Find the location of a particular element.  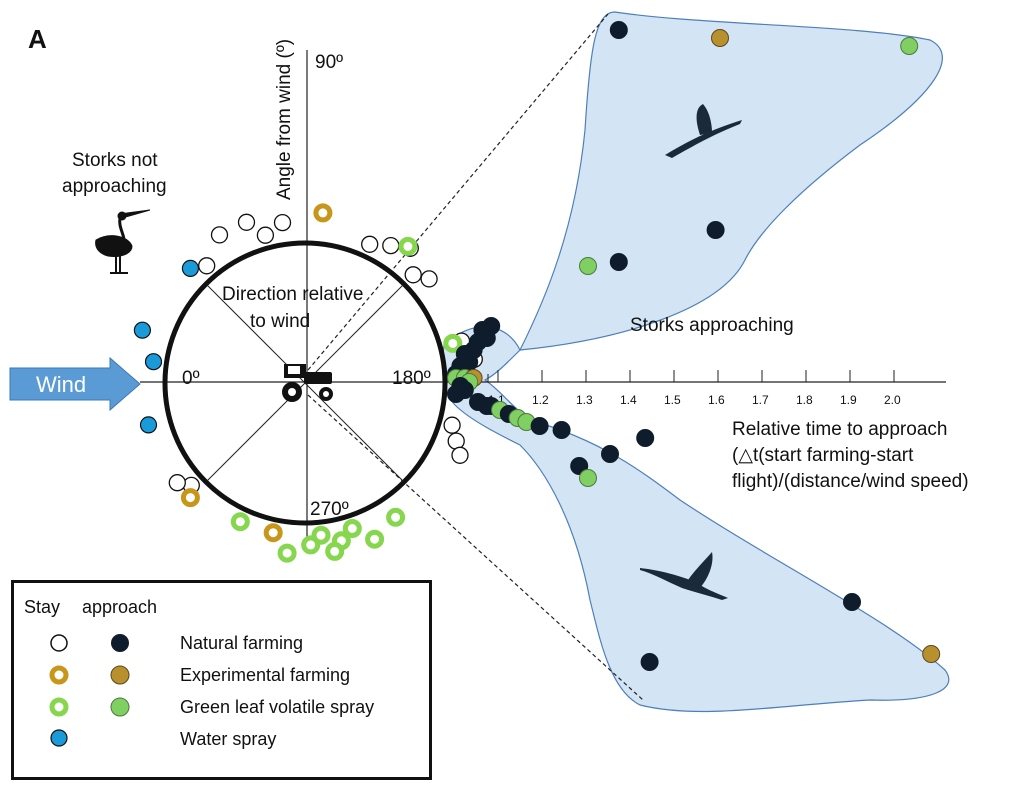

legend-header-approach: approach is located at coordinates (119, 607).